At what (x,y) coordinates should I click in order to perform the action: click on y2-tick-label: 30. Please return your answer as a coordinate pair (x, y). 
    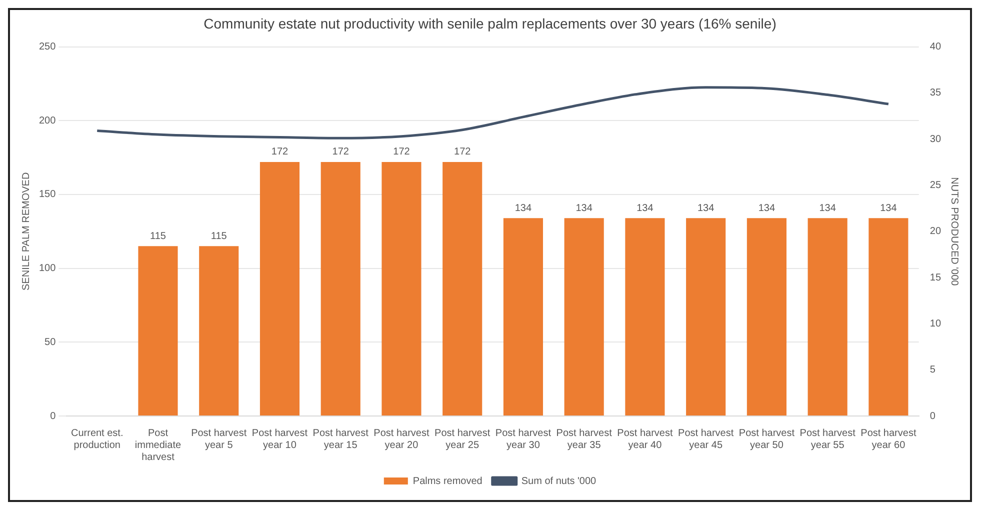
    Looking at the image, I should click on (936, 139).